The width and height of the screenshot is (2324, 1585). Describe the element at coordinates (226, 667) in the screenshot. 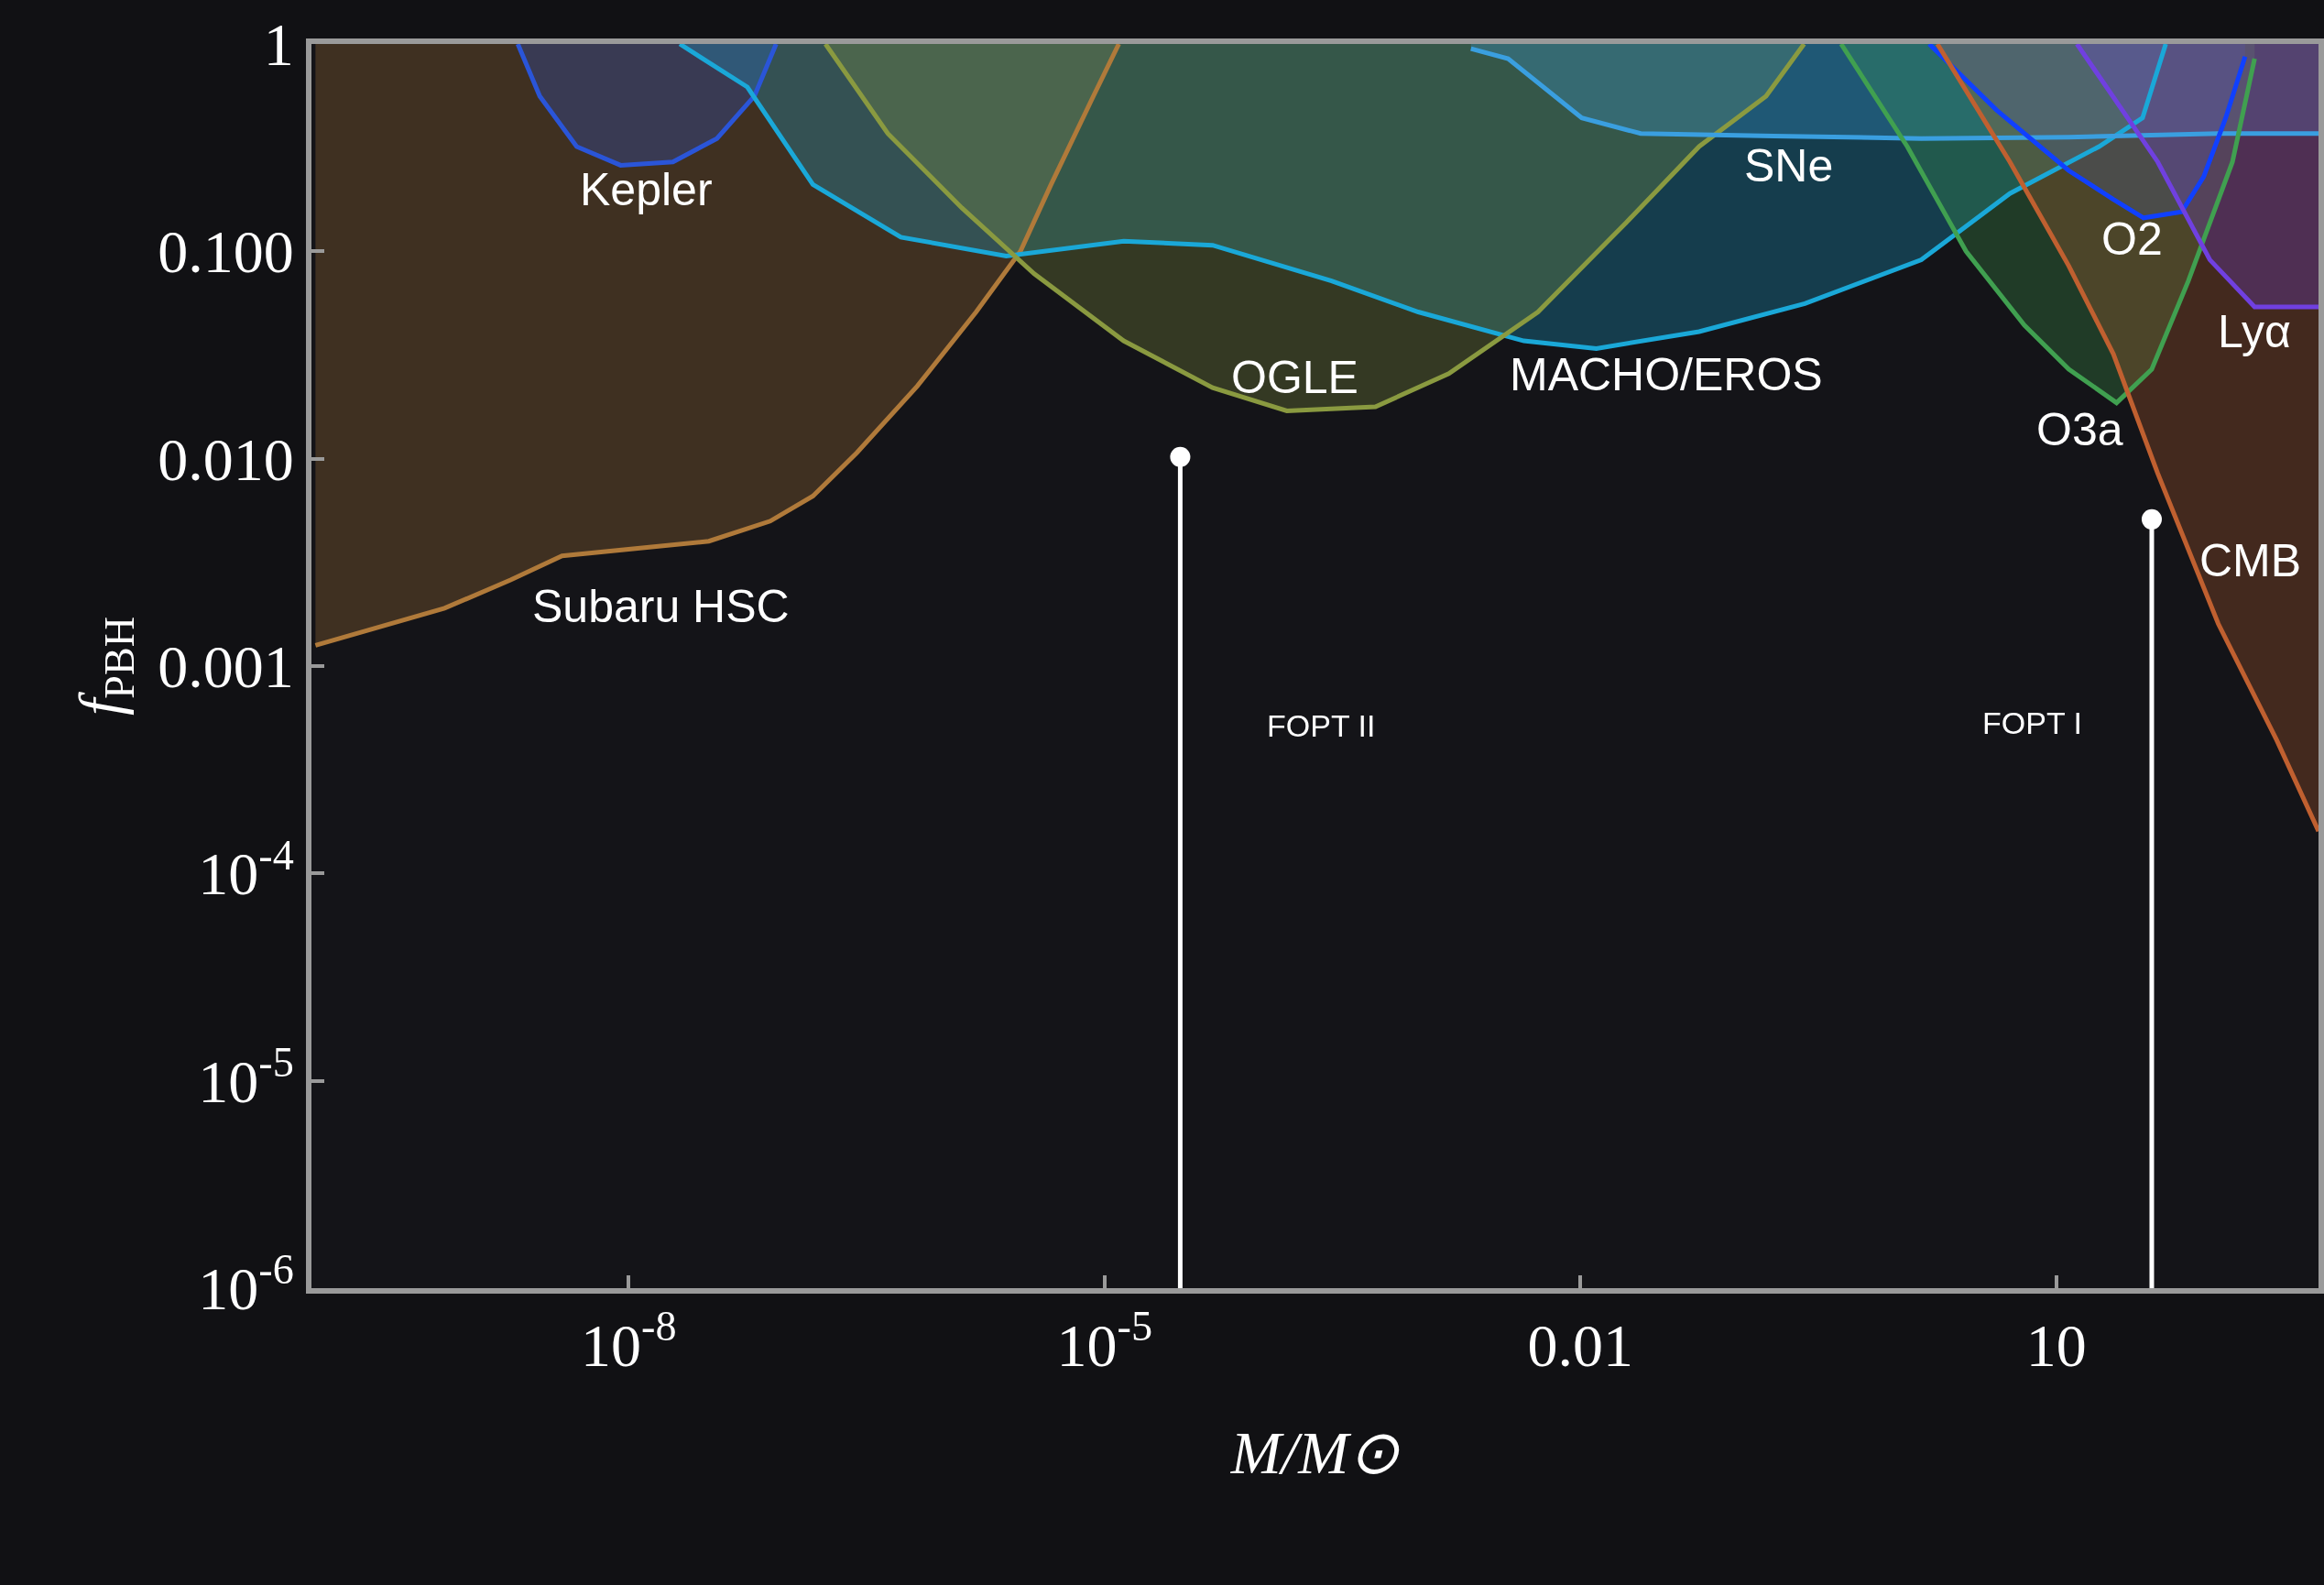

I see `y-tick-label: 0.001` at that location.